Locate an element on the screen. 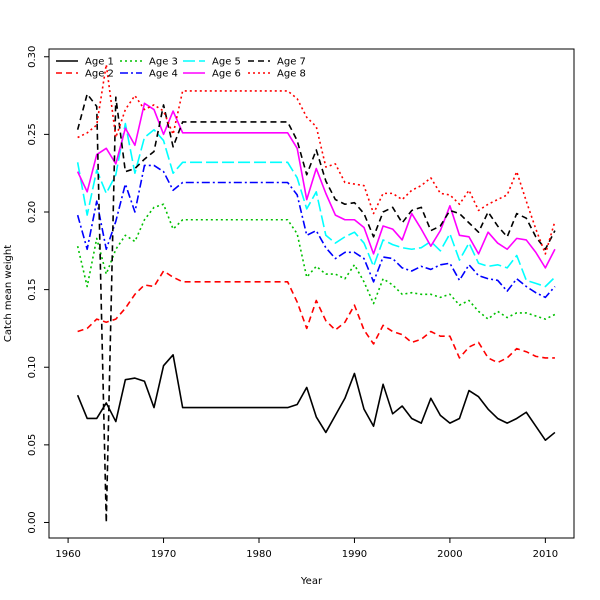 The image size is (600, 600). legend-label-age-7: Age 7 is located at coordinates (291, 62).